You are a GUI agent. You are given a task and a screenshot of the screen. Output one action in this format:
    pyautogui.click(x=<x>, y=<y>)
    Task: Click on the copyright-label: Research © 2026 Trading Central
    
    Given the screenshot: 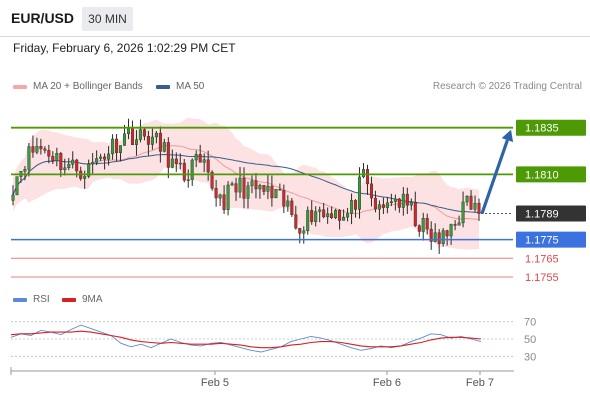 What is the action you would take?
    pyautogui.click(x=507, y=86)
    